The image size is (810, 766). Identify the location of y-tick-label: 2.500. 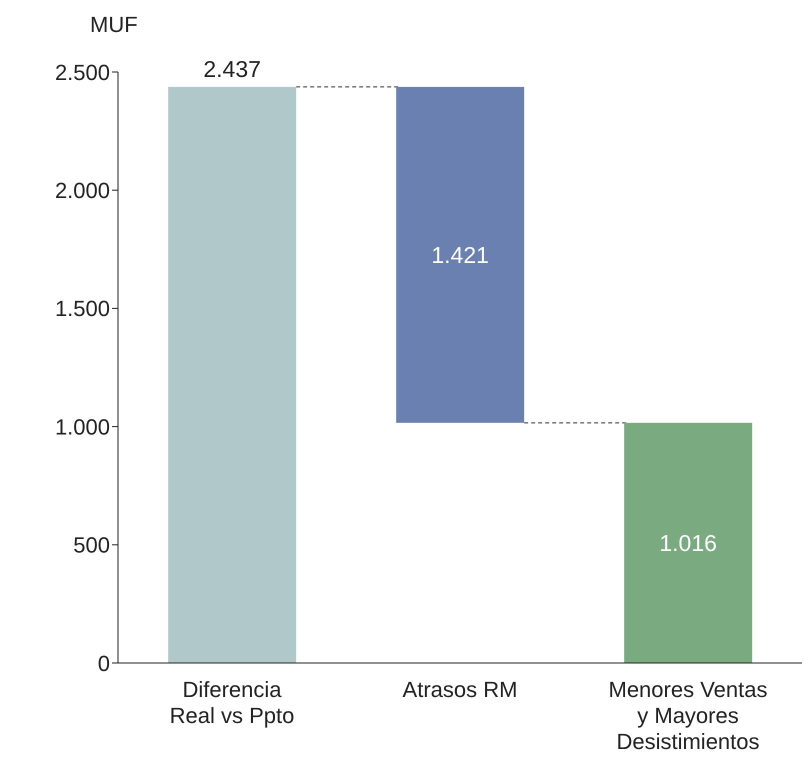
(82, 72).